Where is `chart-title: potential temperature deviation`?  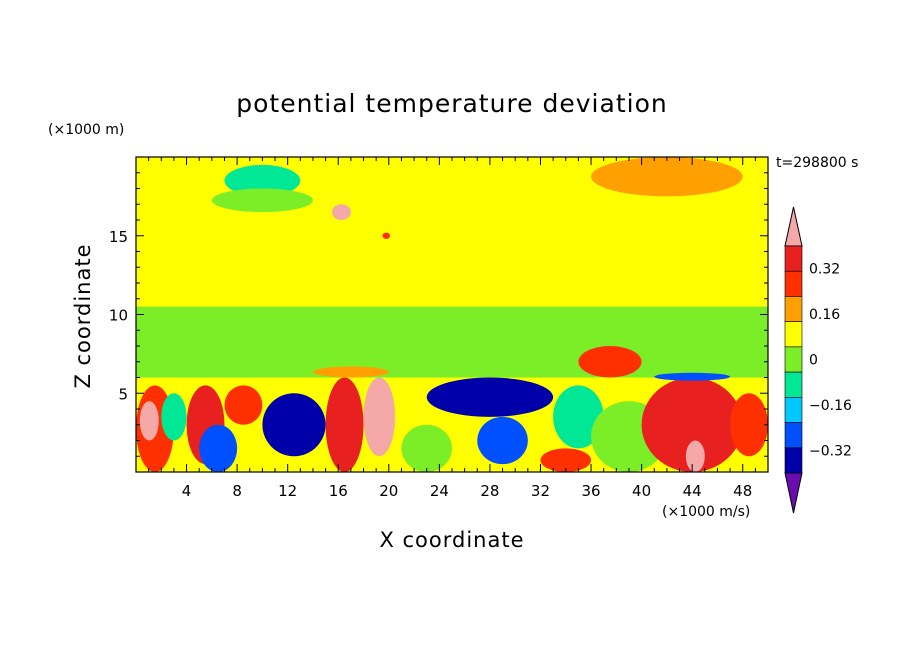
chart-title: potential temperature deviation is located at coordinates (451, 103).